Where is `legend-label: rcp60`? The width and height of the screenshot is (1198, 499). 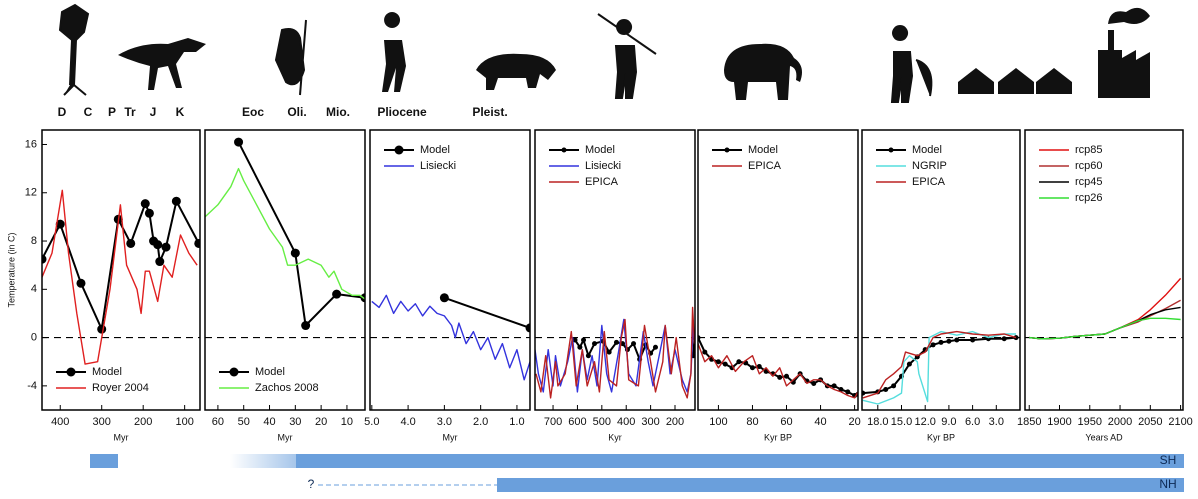
legend-label: rcp60 is located at coordinates (1089, 166).